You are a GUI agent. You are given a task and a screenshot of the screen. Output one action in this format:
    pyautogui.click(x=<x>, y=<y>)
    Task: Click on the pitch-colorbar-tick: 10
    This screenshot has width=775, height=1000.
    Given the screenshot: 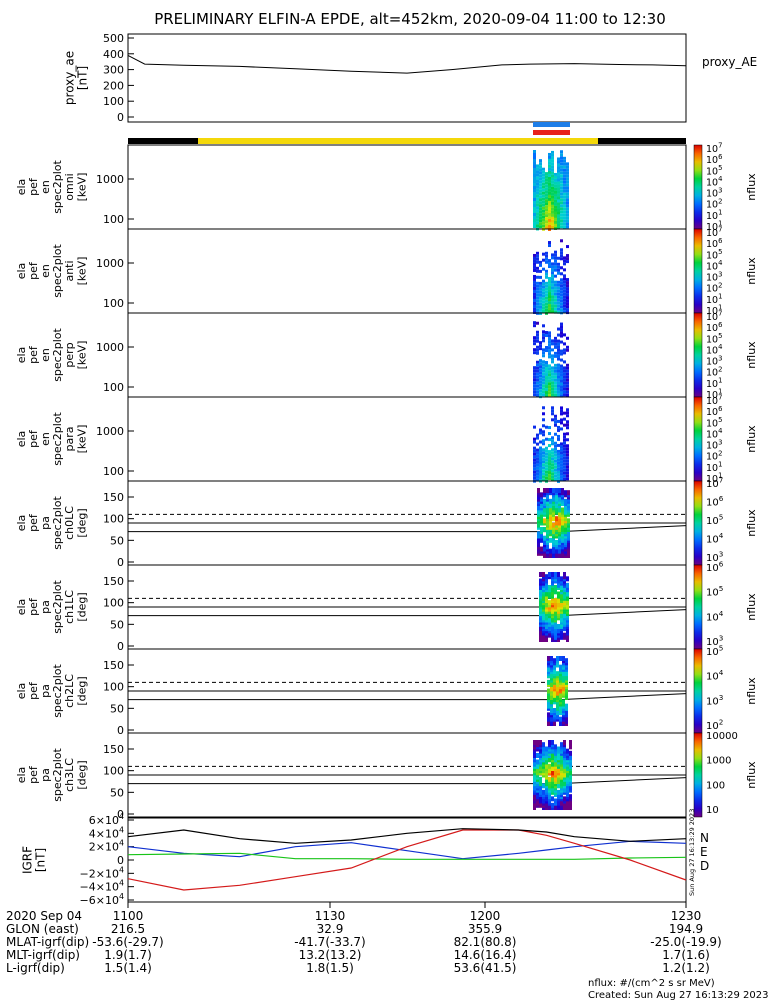 What is the action you would take?
    pyautogui.click(x=712, y=810)
    